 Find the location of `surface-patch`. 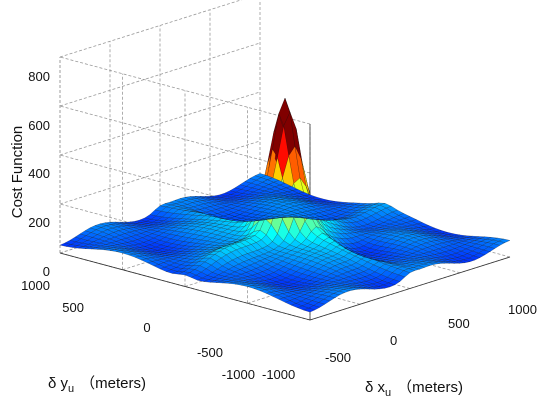

surface-patch is located at coordinates (504, 240).